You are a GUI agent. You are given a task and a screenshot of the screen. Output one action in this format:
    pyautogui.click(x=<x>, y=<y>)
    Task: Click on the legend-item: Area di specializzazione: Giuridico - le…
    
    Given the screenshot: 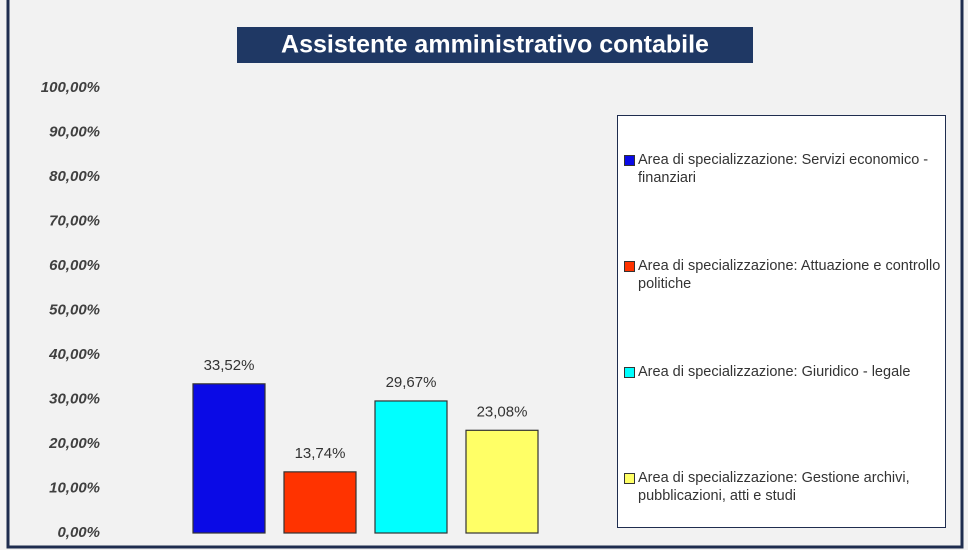 What is the action you would take?
    pyautogui.click(x=783, y=372)
    